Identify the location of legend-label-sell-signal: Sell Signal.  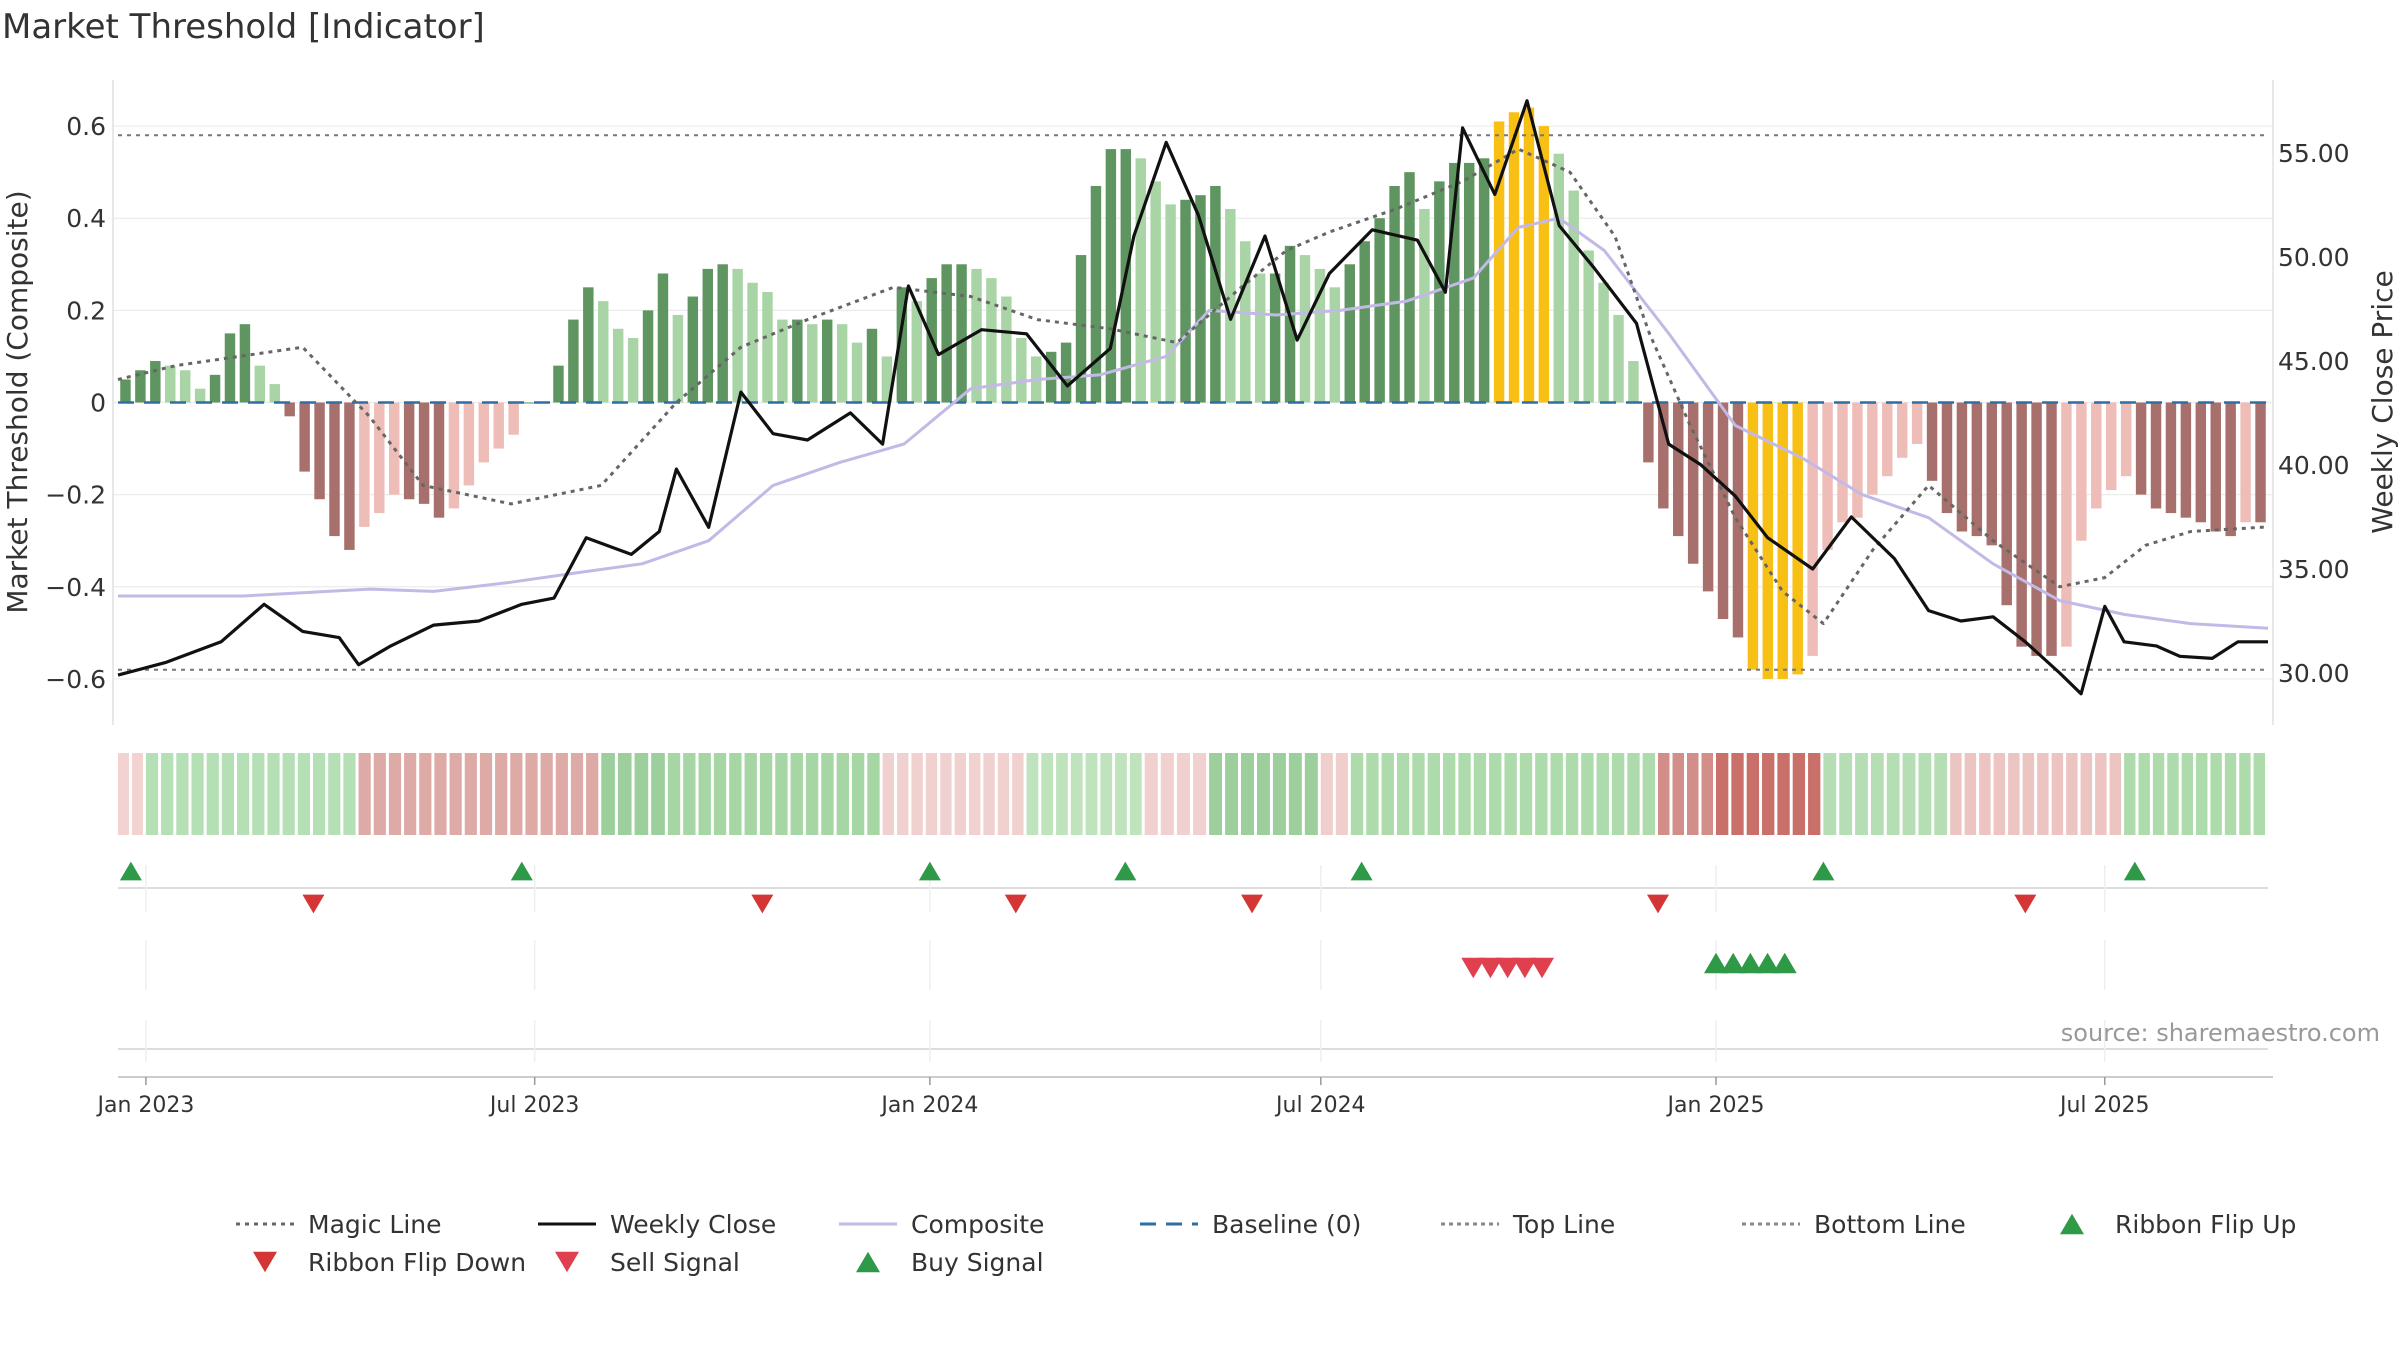
(675, 1262).